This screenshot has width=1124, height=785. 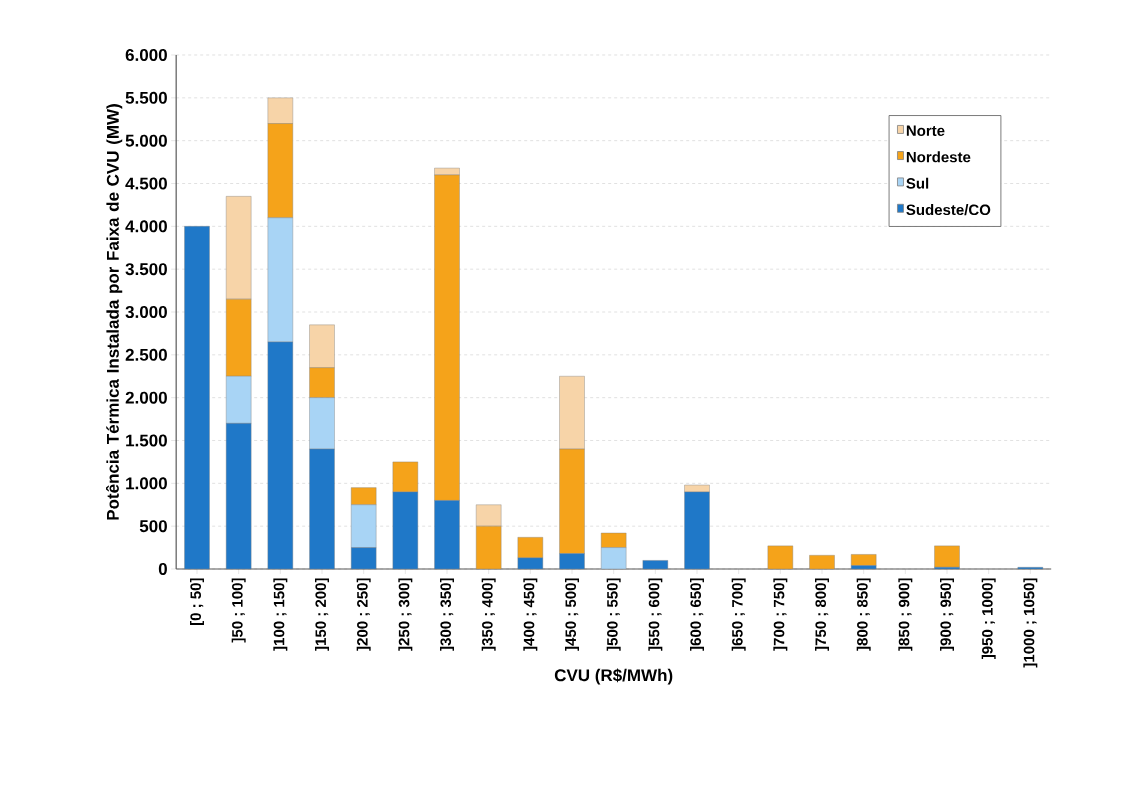 What do you see at coordinates (280, 614) in the screenshot?
I see `x-tick-label: ]100 ; 150]` at bounding box center [280, 614].